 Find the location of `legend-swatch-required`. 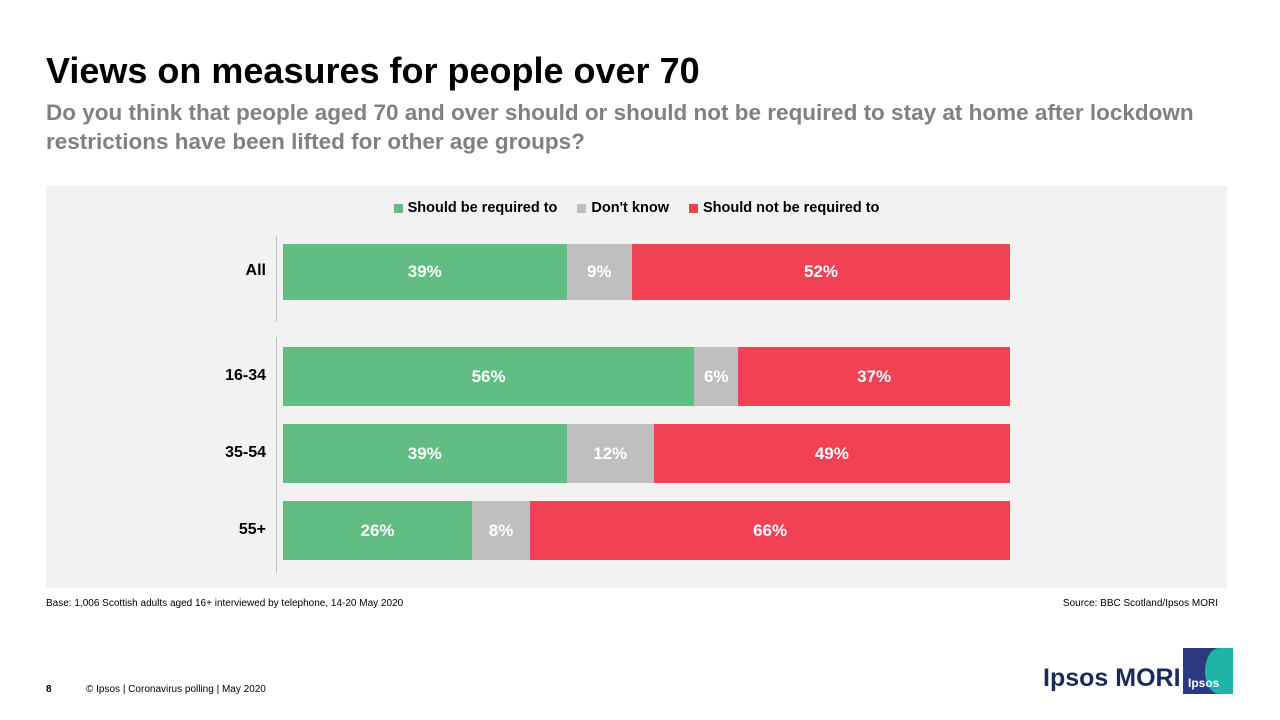

legend-swatch-required is located at coordinates (398, 208).